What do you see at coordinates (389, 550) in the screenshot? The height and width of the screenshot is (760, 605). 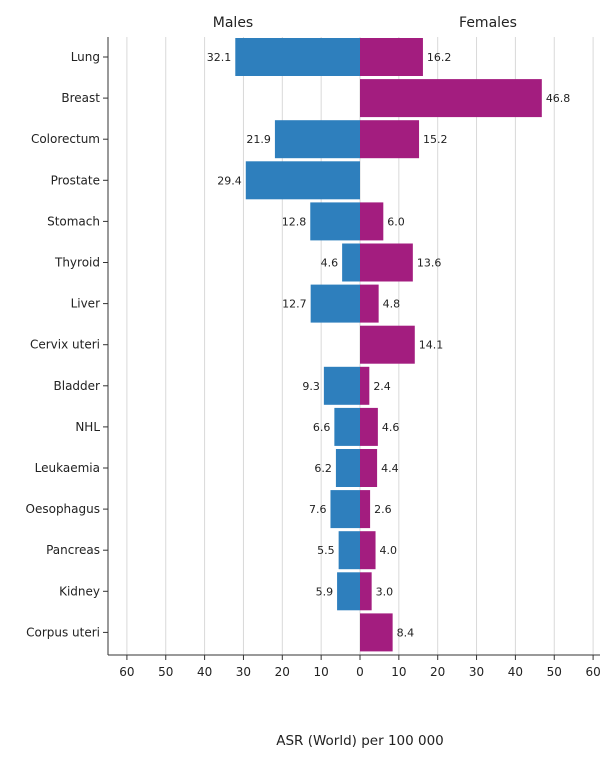 I see `female-value-label: 4.0` at bounding box center [389, 550].